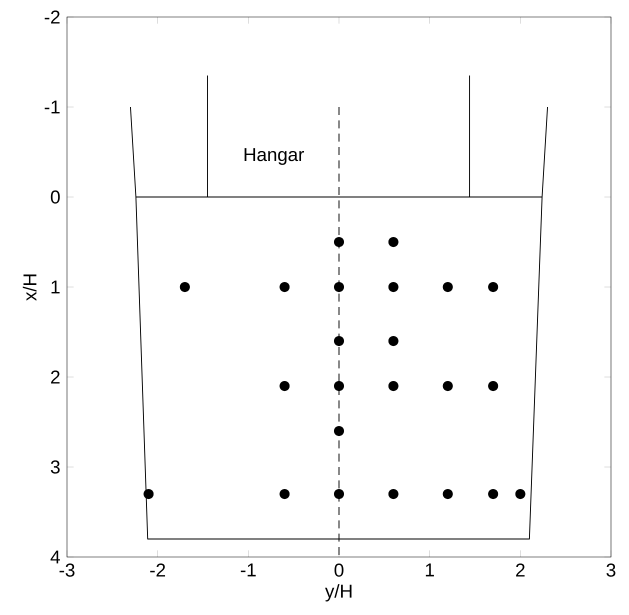  I want to click on x-tick-label: 0, so click(339, 570).